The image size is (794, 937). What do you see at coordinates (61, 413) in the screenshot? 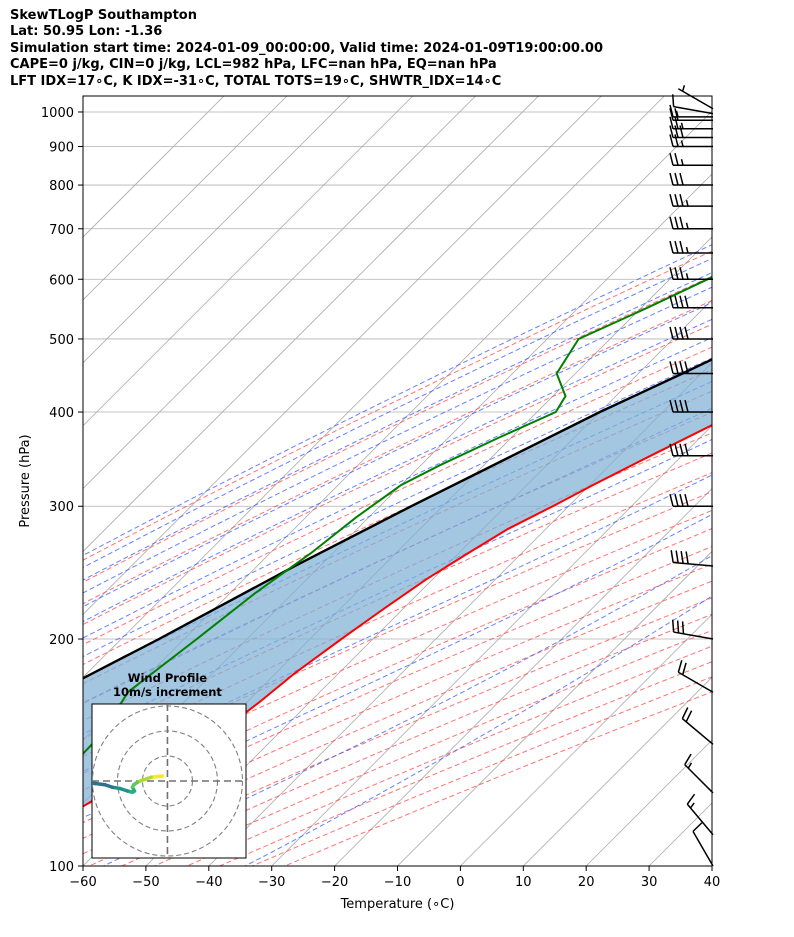
I see `y-tick-label: 400` at bounding box center [61, 413].